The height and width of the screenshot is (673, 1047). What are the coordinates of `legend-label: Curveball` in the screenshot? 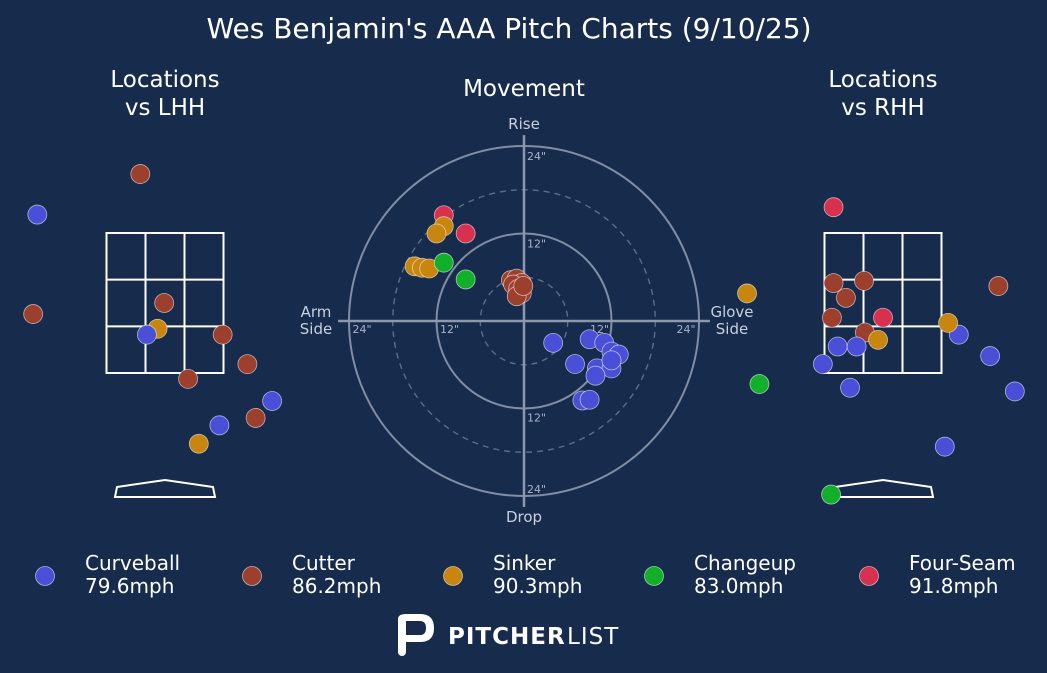 It's located at (132, 563).